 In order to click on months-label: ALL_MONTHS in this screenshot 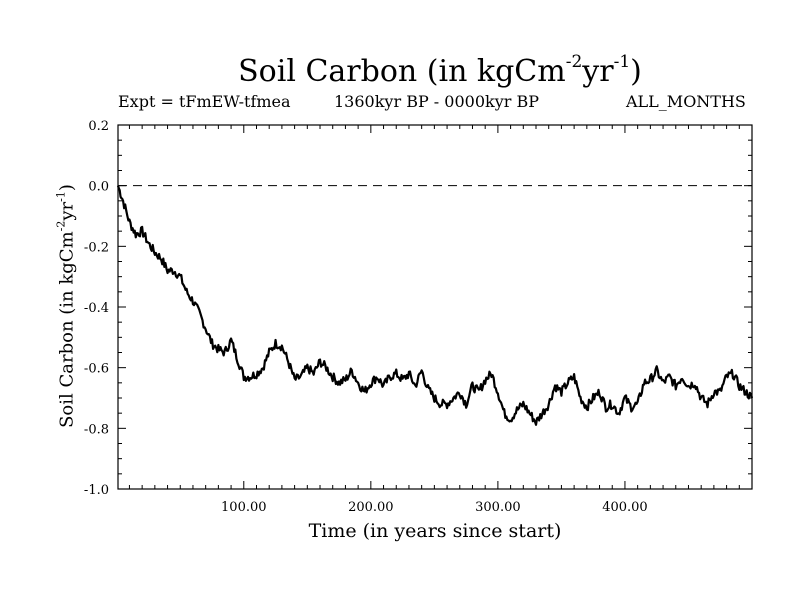, I will do `click(686, 101)`.